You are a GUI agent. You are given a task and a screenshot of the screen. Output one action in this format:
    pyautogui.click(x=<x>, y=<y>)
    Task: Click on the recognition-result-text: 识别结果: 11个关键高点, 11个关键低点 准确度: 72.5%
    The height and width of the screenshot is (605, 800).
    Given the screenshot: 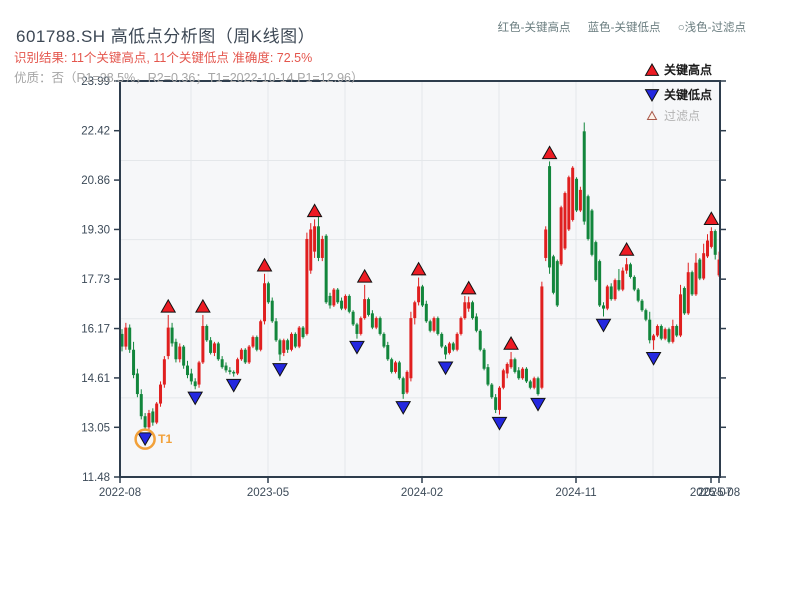 What is the action you would take?
    pyautogui.click(x=163, y=58)
    